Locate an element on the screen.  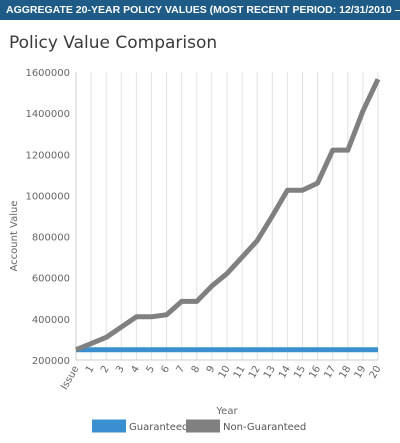
x-tick-label: 10 is located at coordinates (225, 372).